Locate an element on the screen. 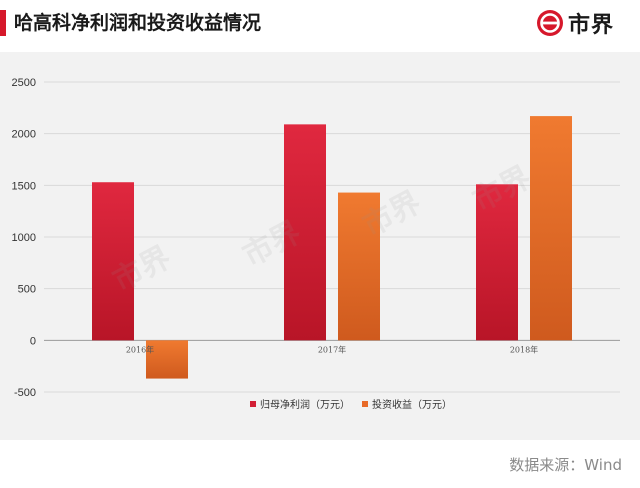 Image resolution: width=640 pixels, height=488 pixels. footer: 数据来源：Wind is located at coordinates (320, 464).